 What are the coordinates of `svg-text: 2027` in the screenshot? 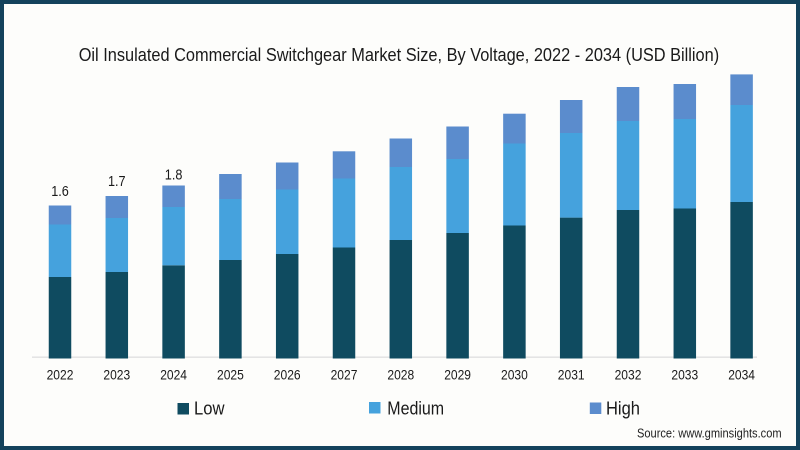 It's located at (344, 375).